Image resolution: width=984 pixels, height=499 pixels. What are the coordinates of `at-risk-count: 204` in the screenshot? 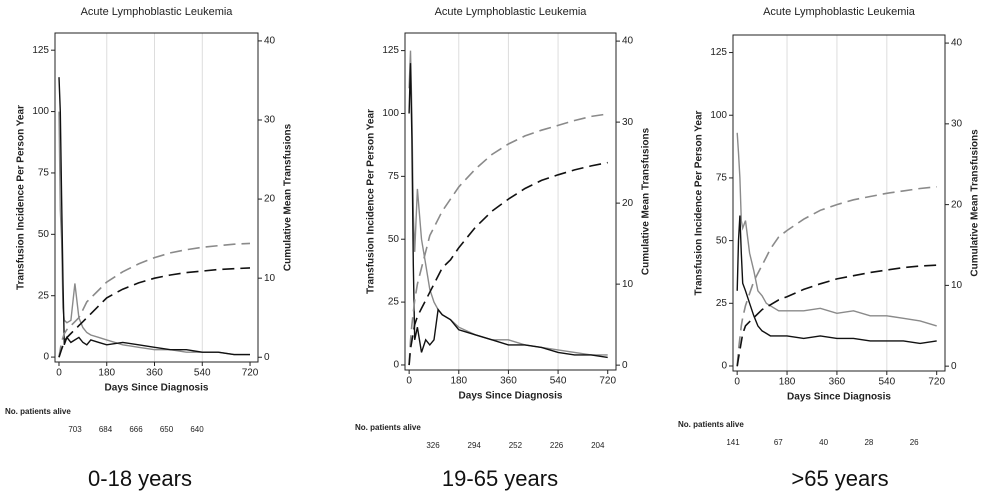 It's located at (598, 445).